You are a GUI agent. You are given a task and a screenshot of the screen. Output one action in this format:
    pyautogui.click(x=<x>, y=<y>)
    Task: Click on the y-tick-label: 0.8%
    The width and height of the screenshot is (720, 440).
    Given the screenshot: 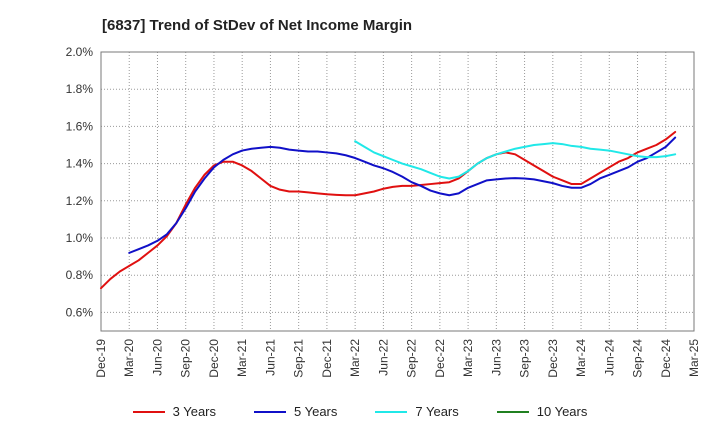 What is the action you would take?
    pyautogui.click(x=80, y=275)
    